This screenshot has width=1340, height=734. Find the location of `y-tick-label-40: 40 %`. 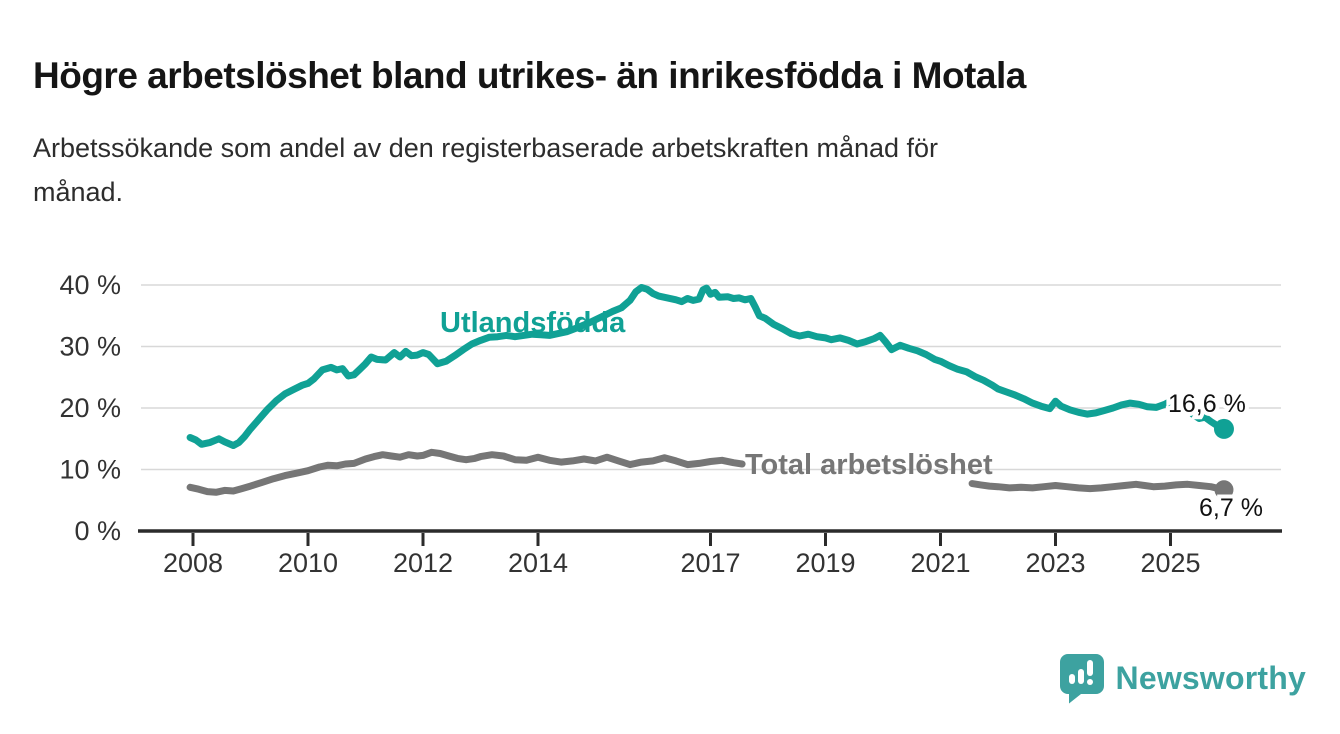

y-tick-label-40: 40 % is located at coordinates (90, 285).